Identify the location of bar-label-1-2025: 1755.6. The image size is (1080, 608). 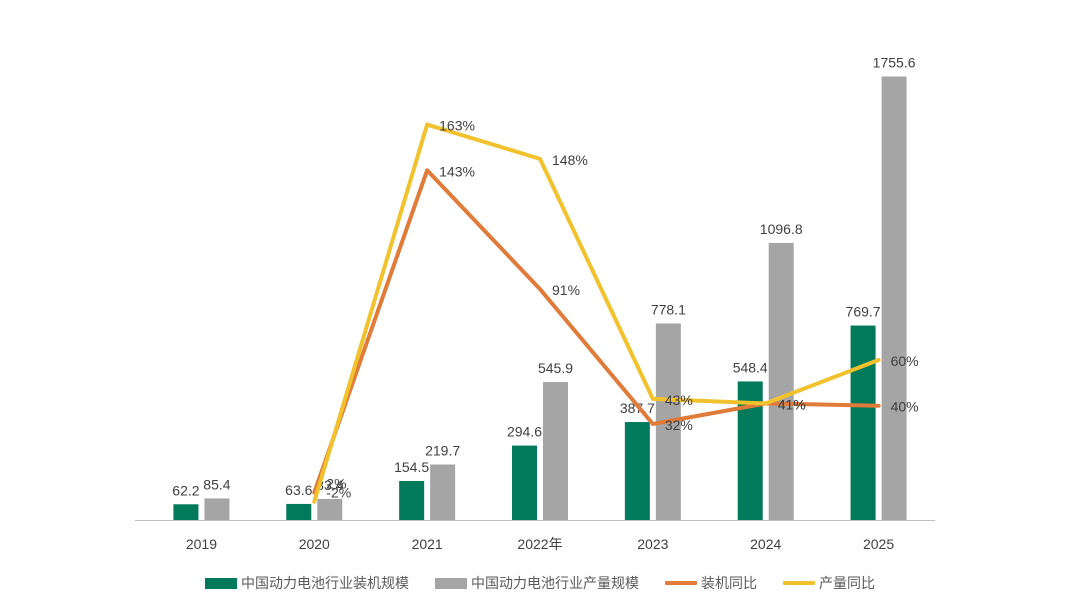
(894, 62).